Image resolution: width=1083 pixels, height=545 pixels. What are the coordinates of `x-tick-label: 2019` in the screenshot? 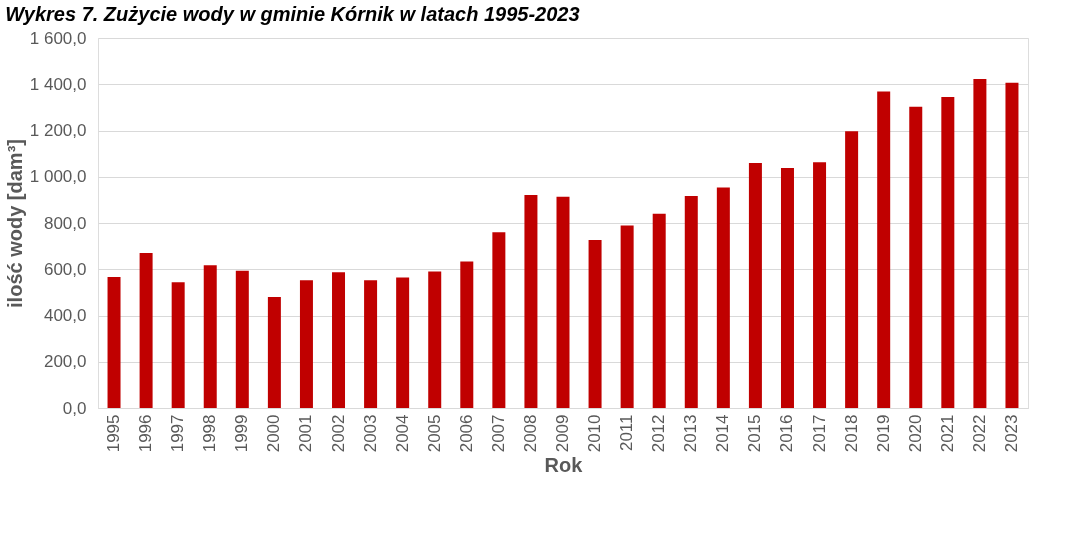 It's located at (883, 433).